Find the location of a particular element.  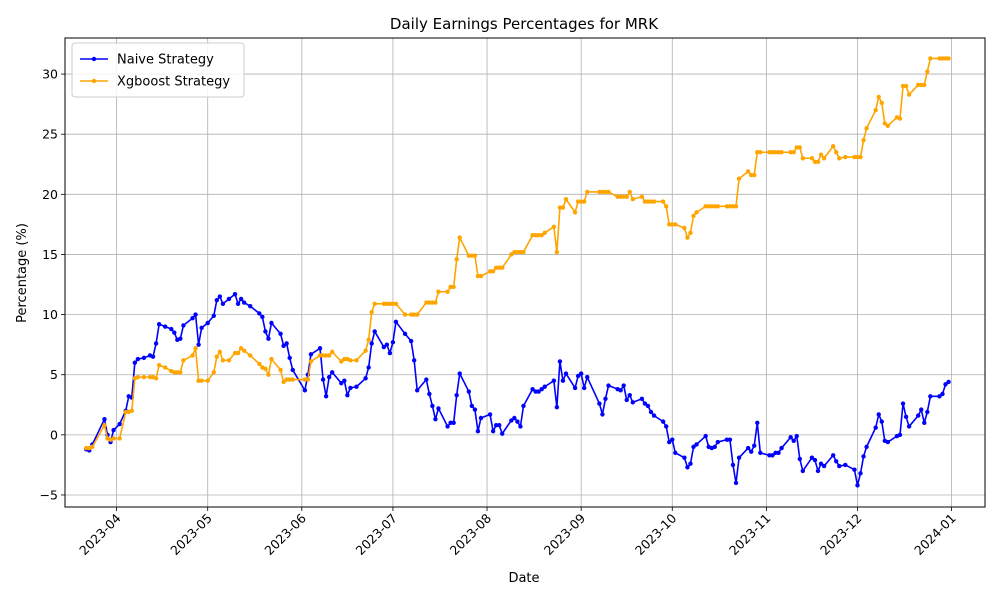

y-tick-label: 10 is located at coordinates (50, 314).